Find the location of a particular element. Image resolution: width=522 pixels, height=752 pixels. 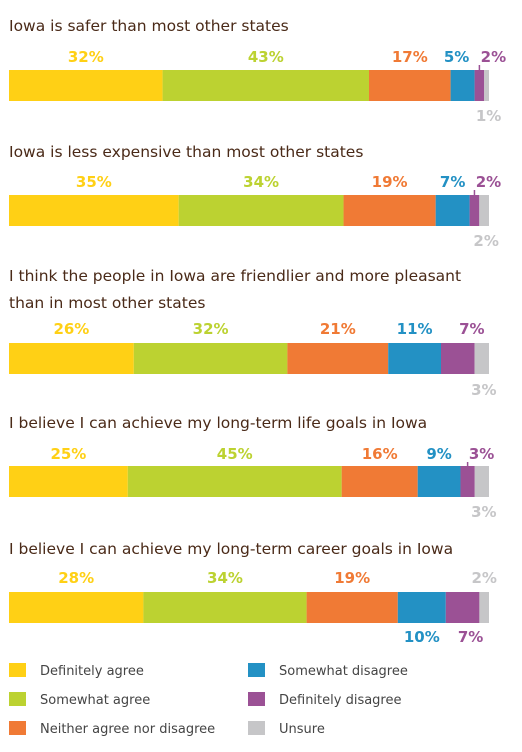

data-label: 21% is located at coordinates (338, 329).